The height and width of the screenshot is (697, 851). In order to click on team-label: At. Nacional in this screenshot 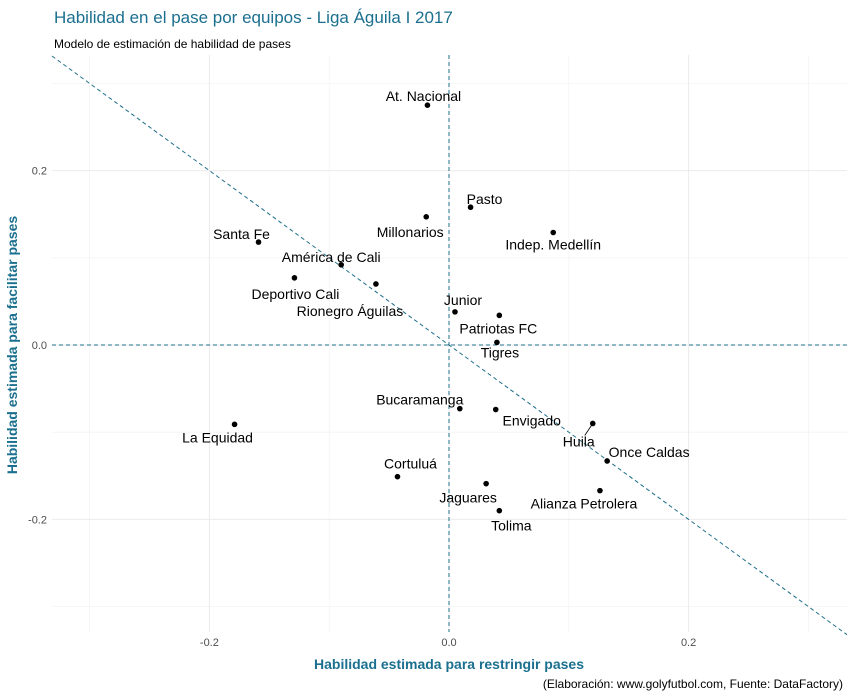, I will do `click(423, 96)`.